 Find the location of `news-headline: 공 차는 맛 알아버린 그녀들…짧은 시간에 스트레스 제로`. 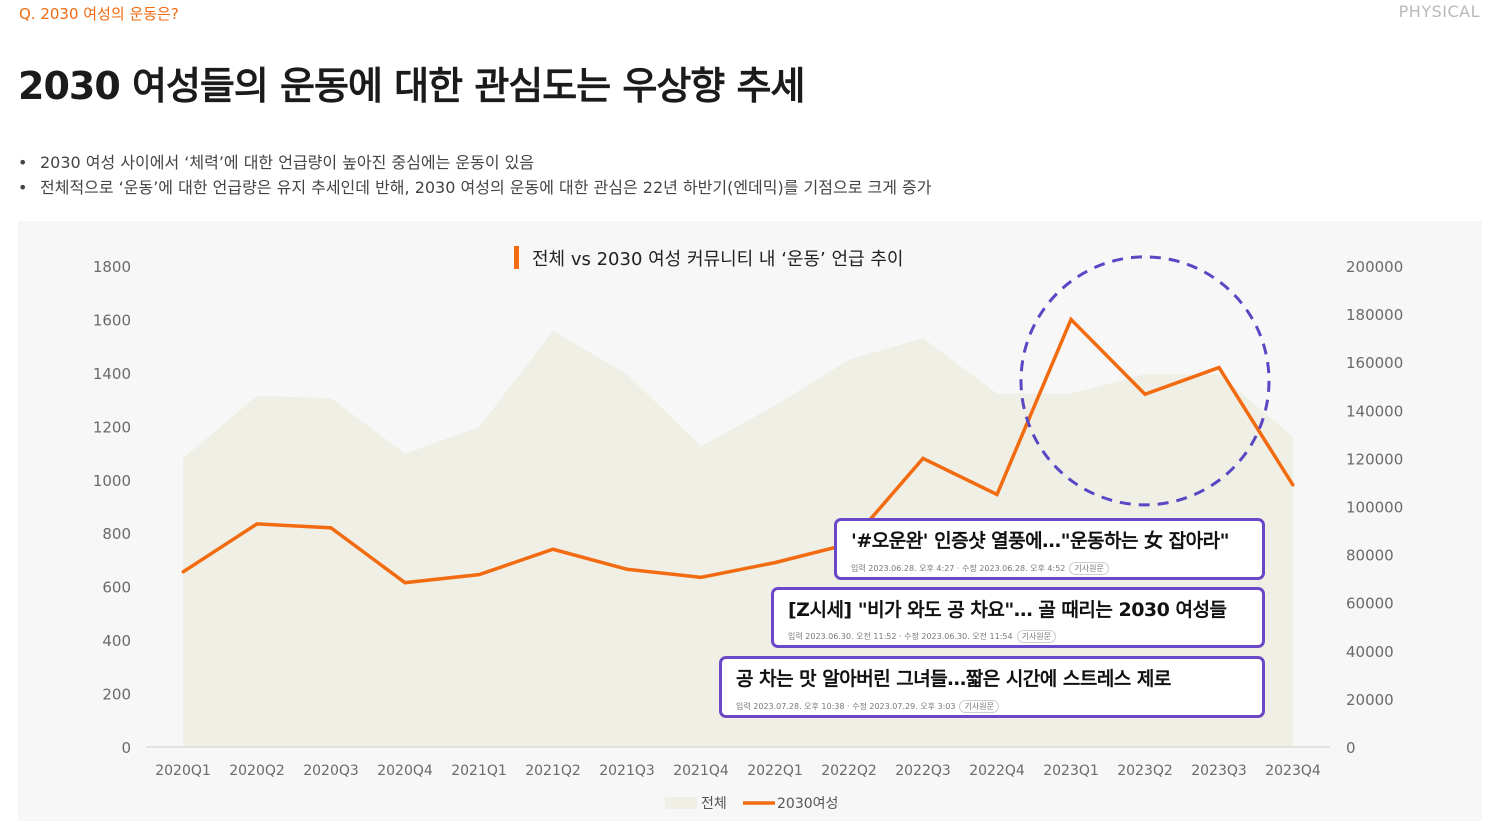

news-headline: 공 차는 맛 알아버린 그녀들…짧은 시간에 스트레스 제로 is located at coordinates (953, 679).